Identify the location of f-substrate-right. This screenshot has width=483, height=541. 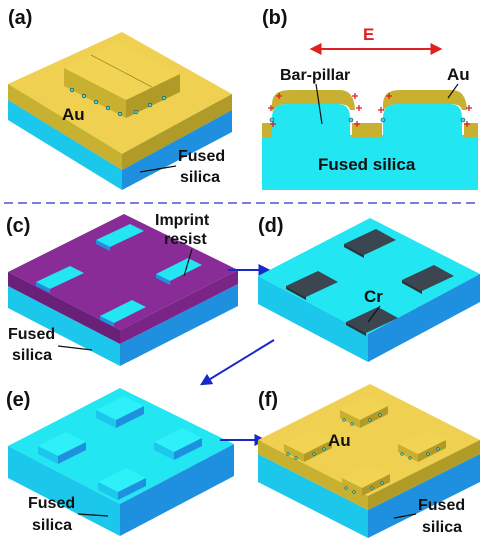
(424, 496).